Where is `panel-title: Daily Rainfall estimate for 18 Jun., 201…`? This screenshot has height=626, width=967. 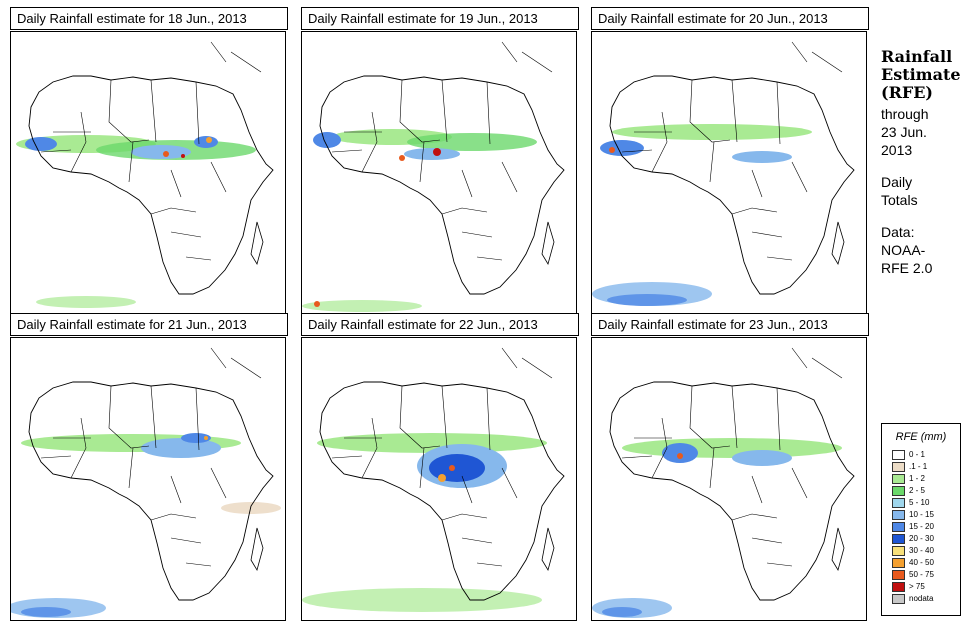
panel-title: Daily Rainfall estimate for 18 Jun., 201… is located at coordinates (149, 18).